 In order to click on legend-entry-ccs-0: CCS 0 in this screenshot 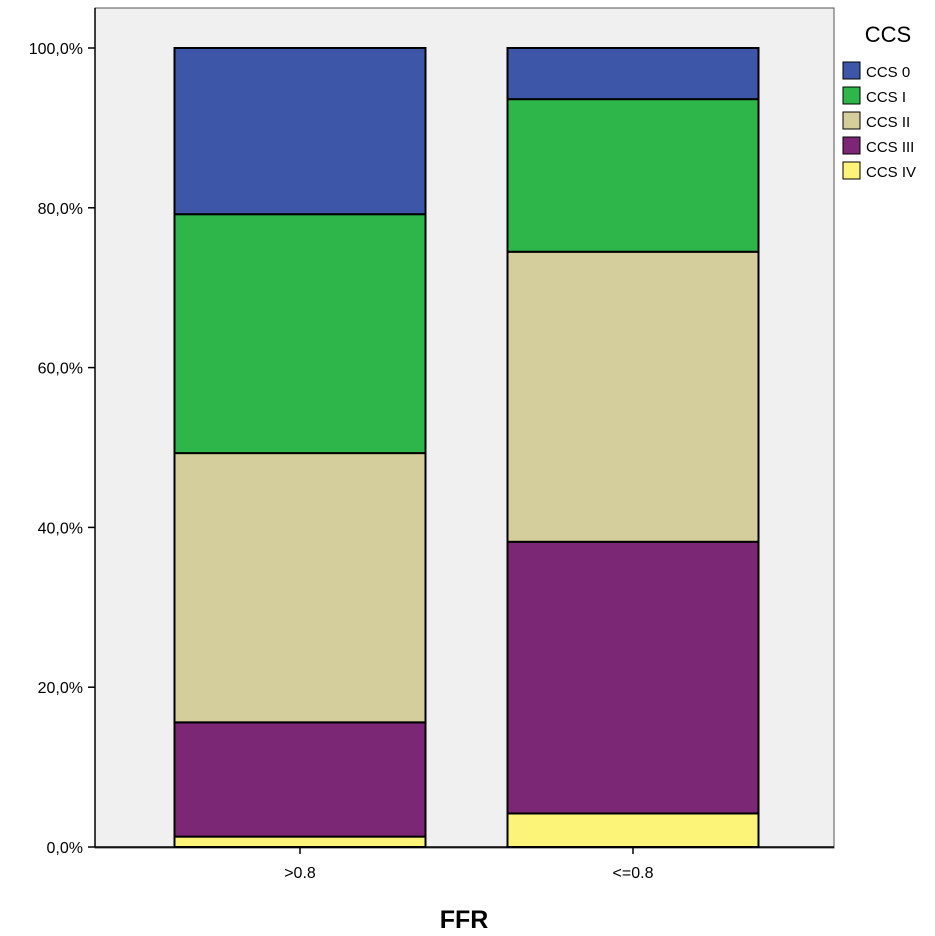, I will do `click(876, 71)`.